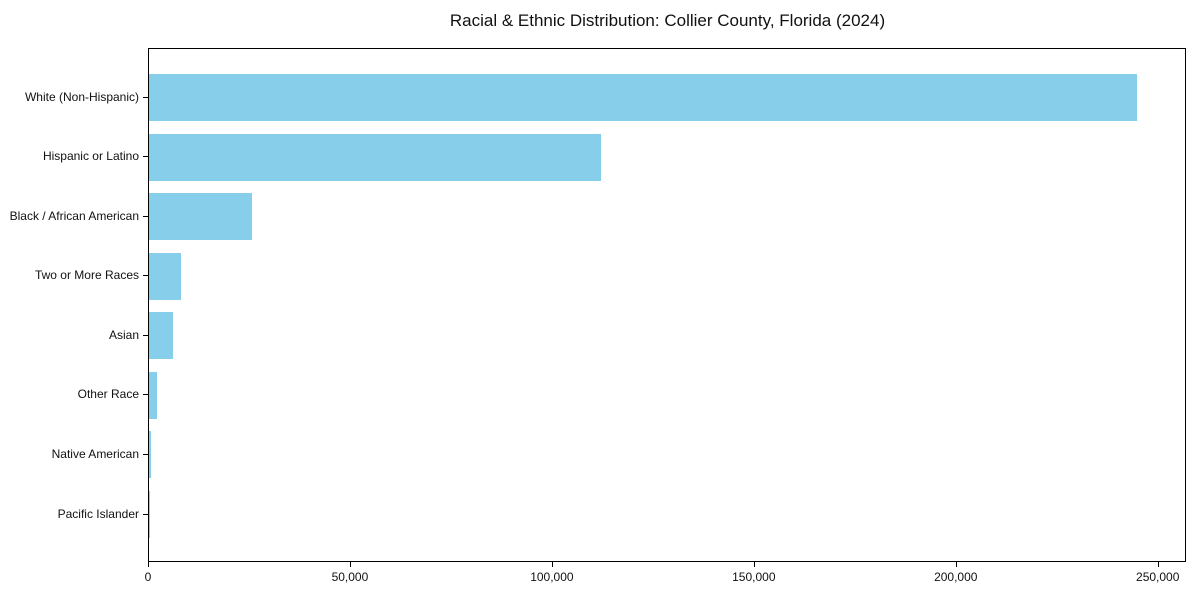  Describe the element at coordinates (90, 156) in the screenshot. I see `y-tick-label: Hispanic or Latino` at that location.